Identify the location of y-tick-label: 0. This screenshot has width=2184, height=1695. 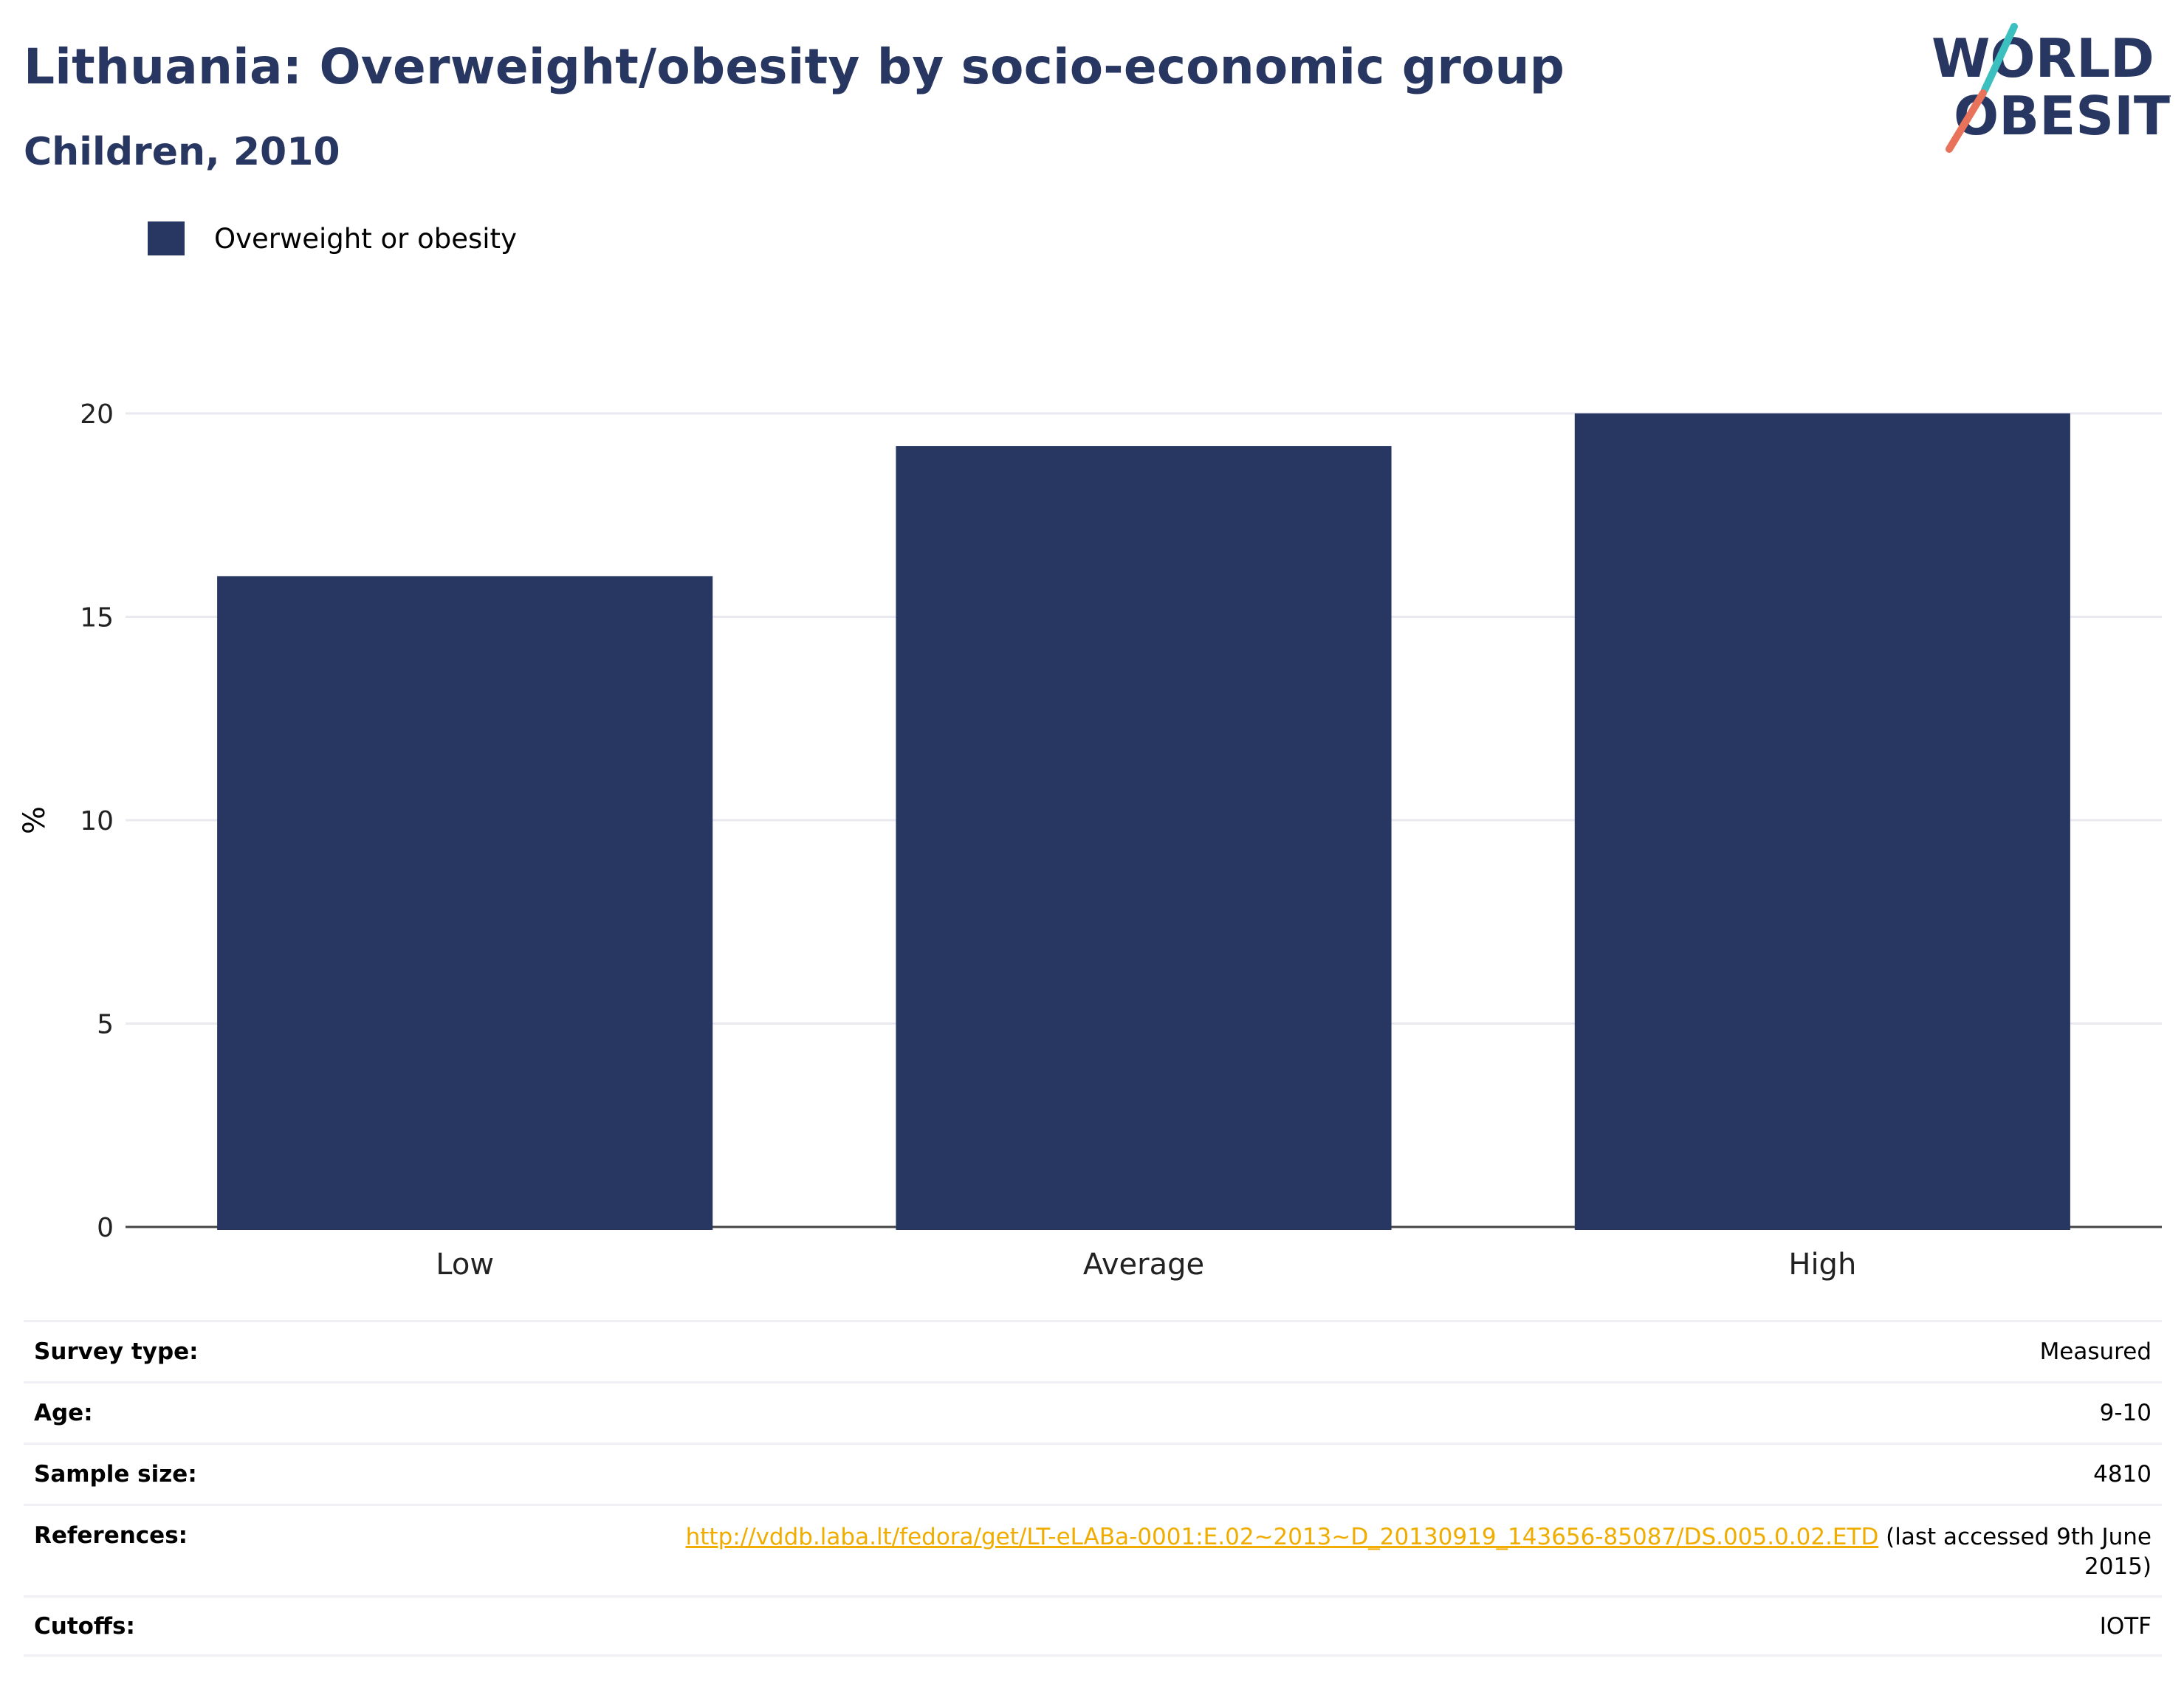
(105, 1228).